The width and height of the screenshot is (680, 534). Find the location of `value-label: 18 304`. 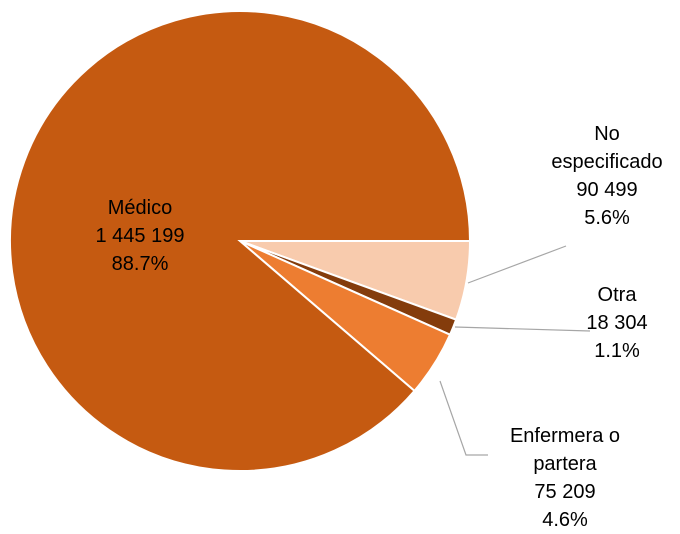

value-label: 18 304 is located at coordinates (617, 323).